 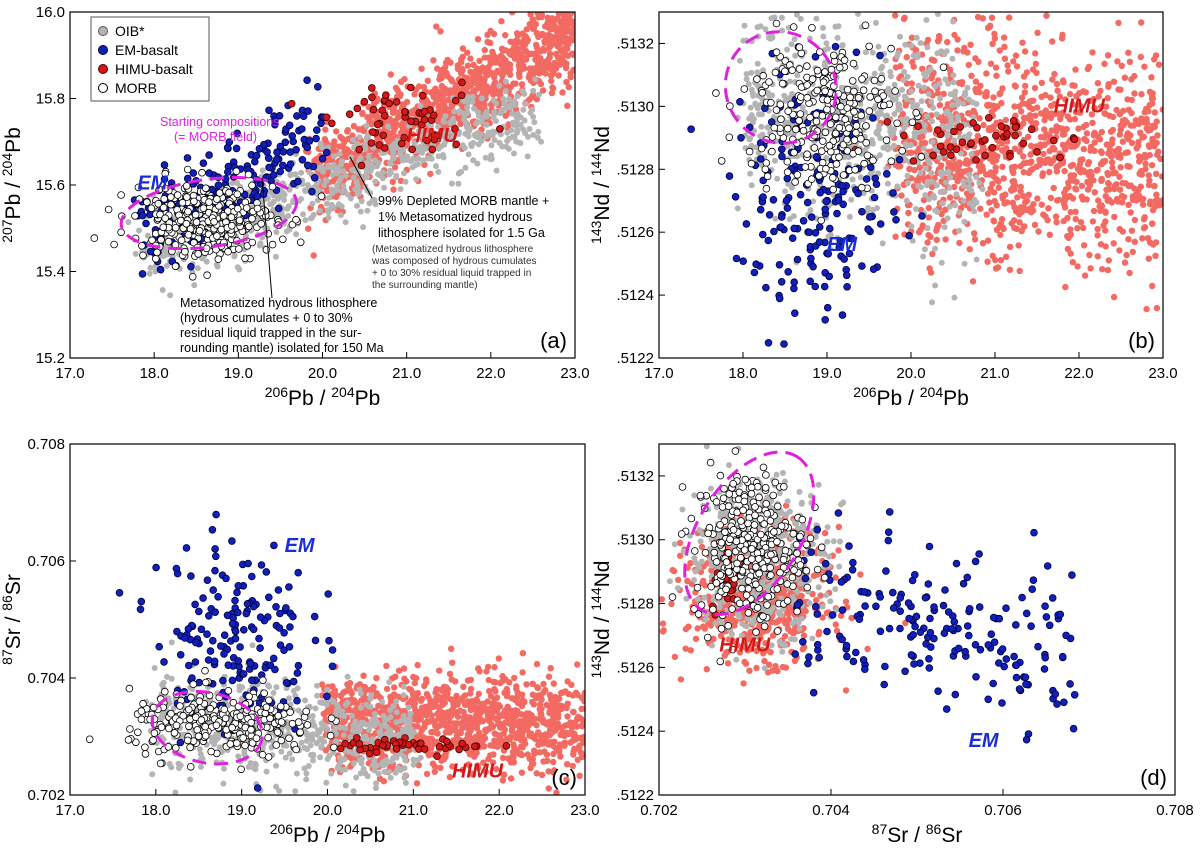 What do you see at coordinates (910, 373) in the screenshot?
I see `x-tick-label: 20.0` at bounding box center [910, 373].